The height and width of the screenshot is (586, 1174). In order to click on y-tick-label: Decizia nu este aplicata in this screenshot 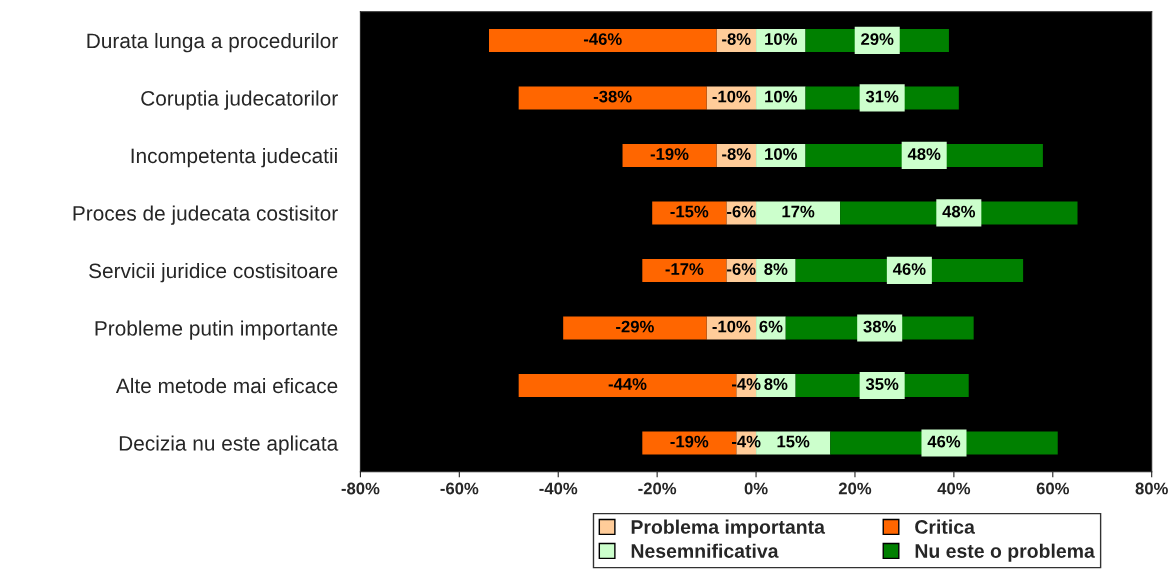, I will do `click(229, 445)`.